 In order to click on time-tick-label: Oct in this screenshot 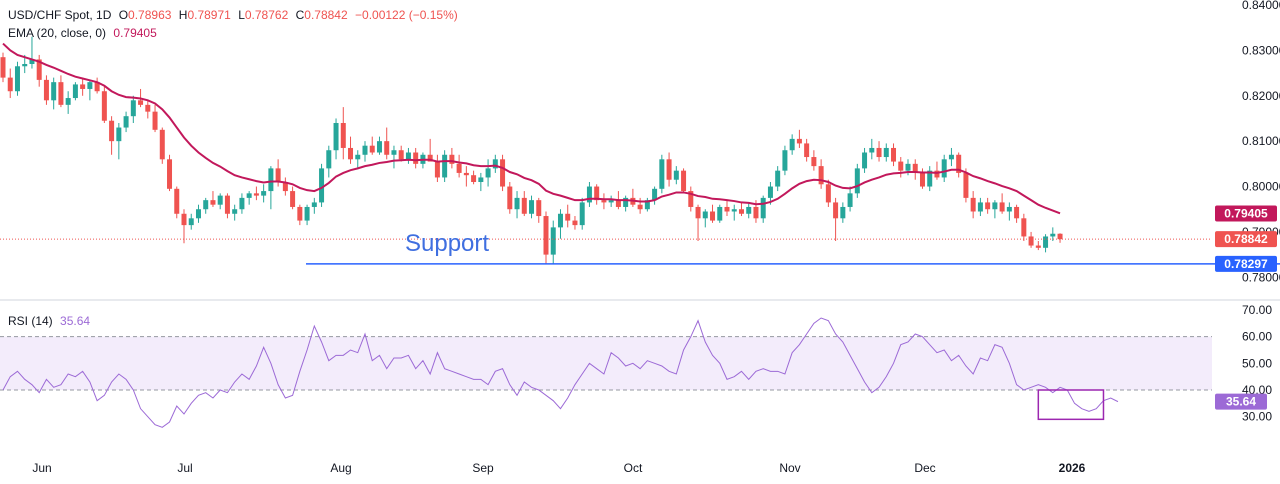, I will do `click(633, 468)`.